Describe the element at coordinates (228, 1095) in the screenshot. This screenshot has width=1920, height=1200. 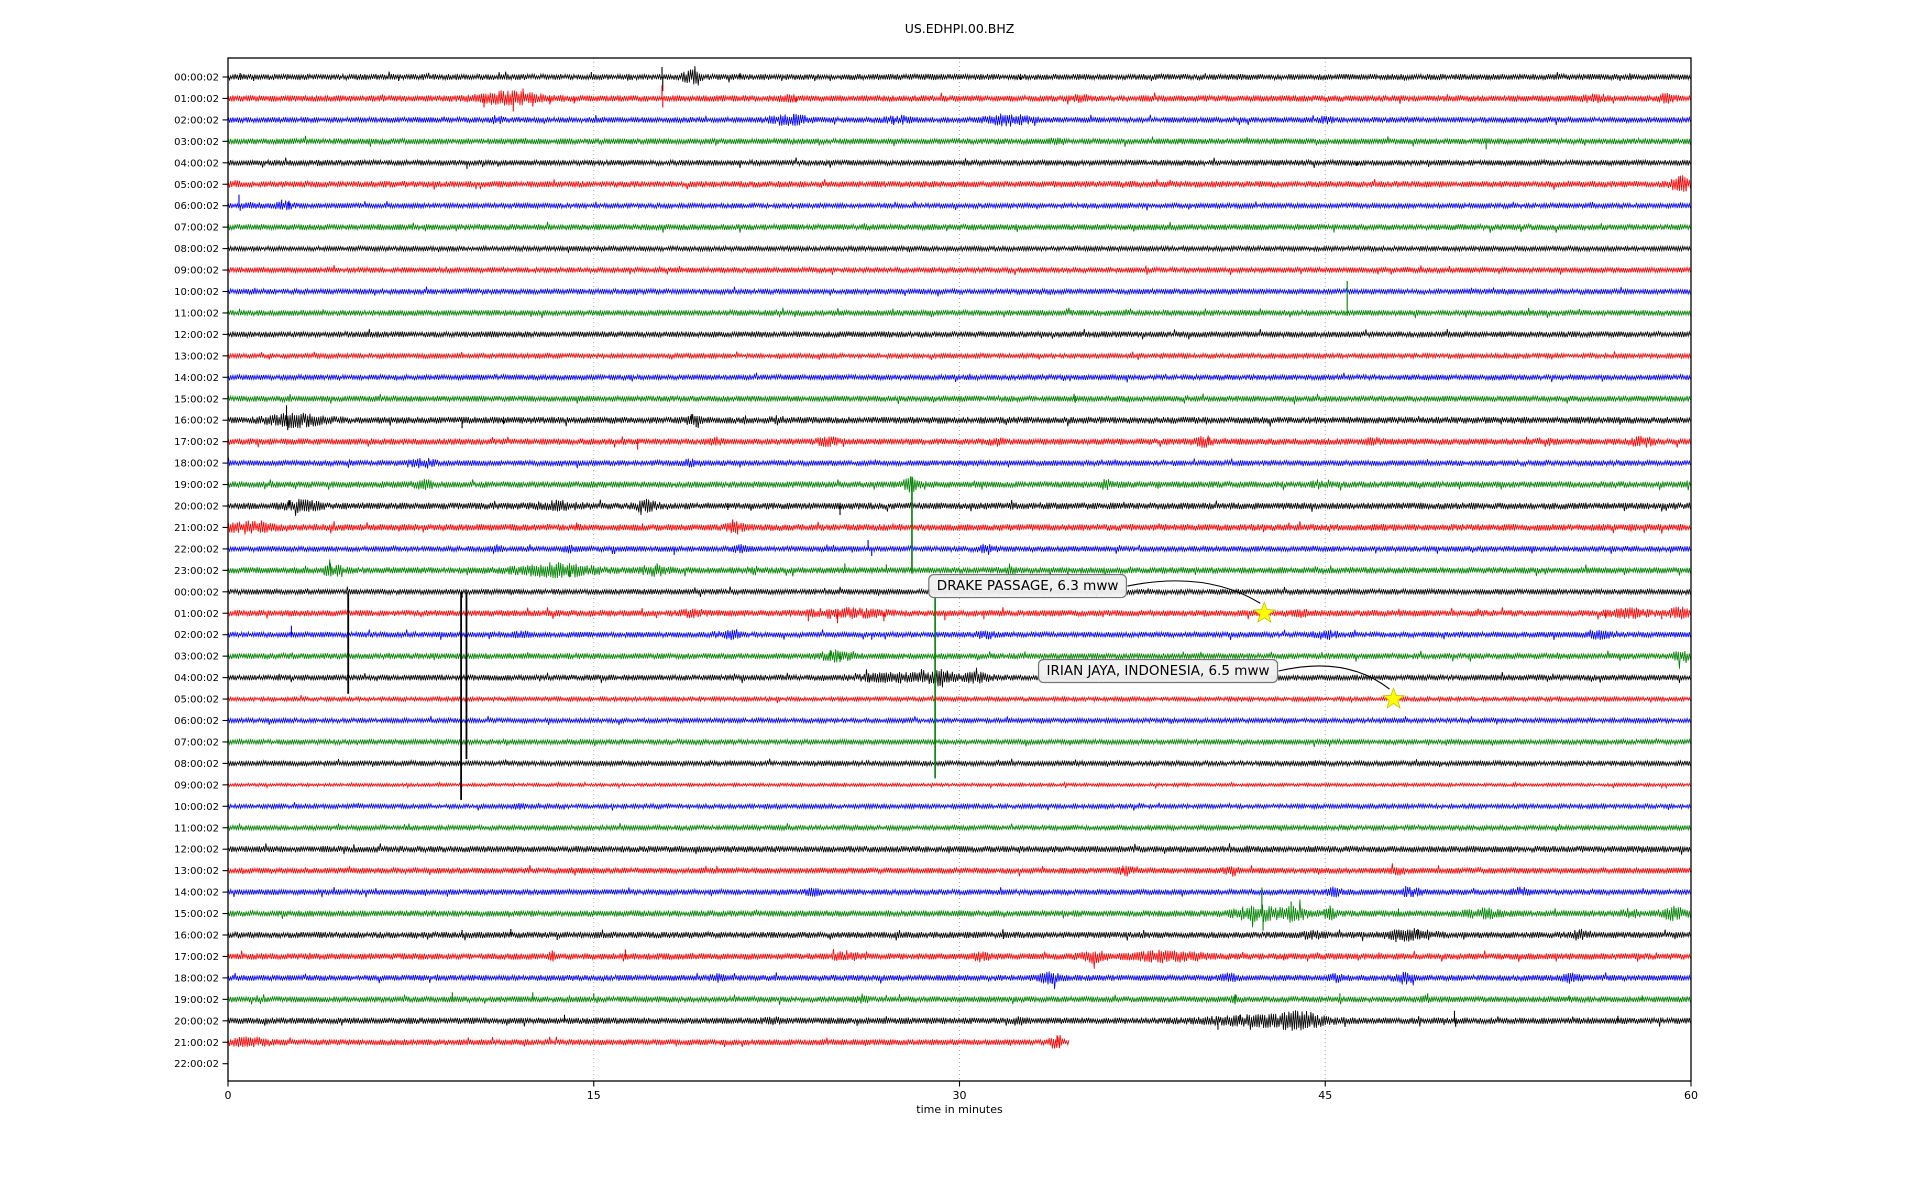
I see `x-tick-label: 0` at that location.